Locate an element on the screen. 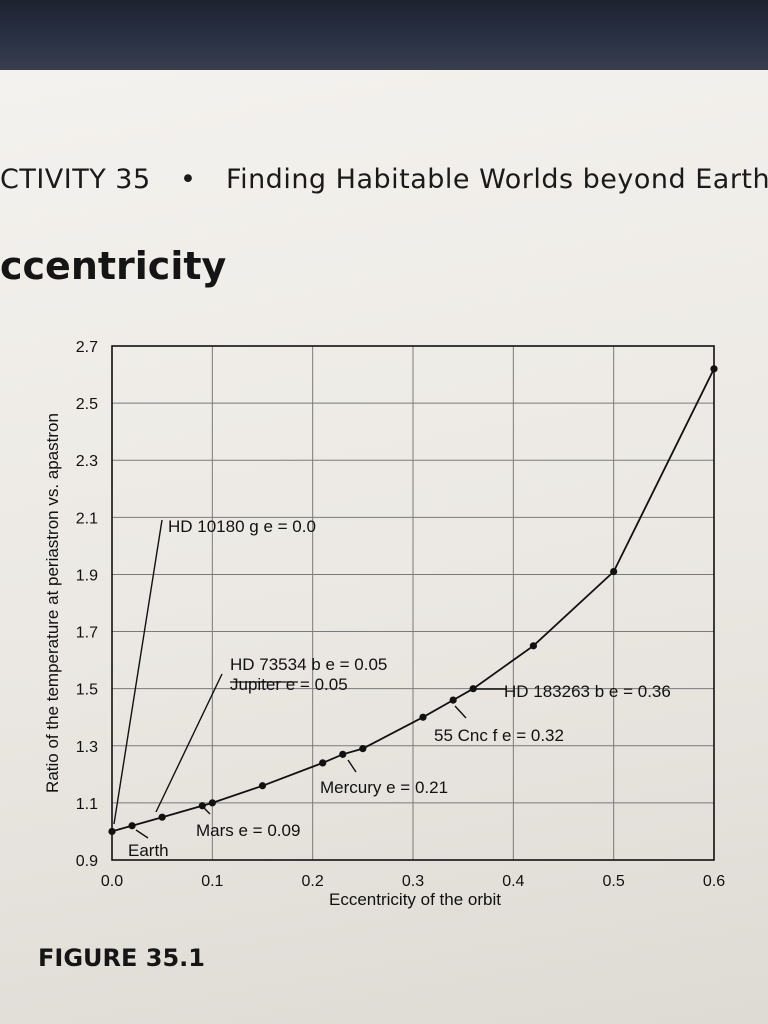  annotation-label: Mercury e = 0.21 is located at coordinates (384, 787).